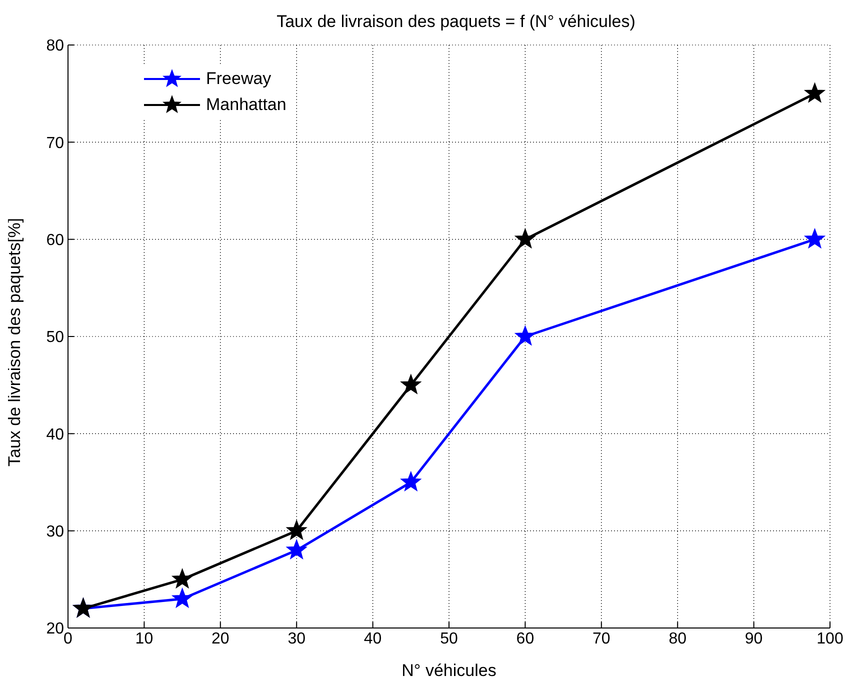 The image size is (857, 690). What do you see at coordinates (601, 639) in the screenshot?
I see `x-tick-label: 70` at bounding box center [601, 639].